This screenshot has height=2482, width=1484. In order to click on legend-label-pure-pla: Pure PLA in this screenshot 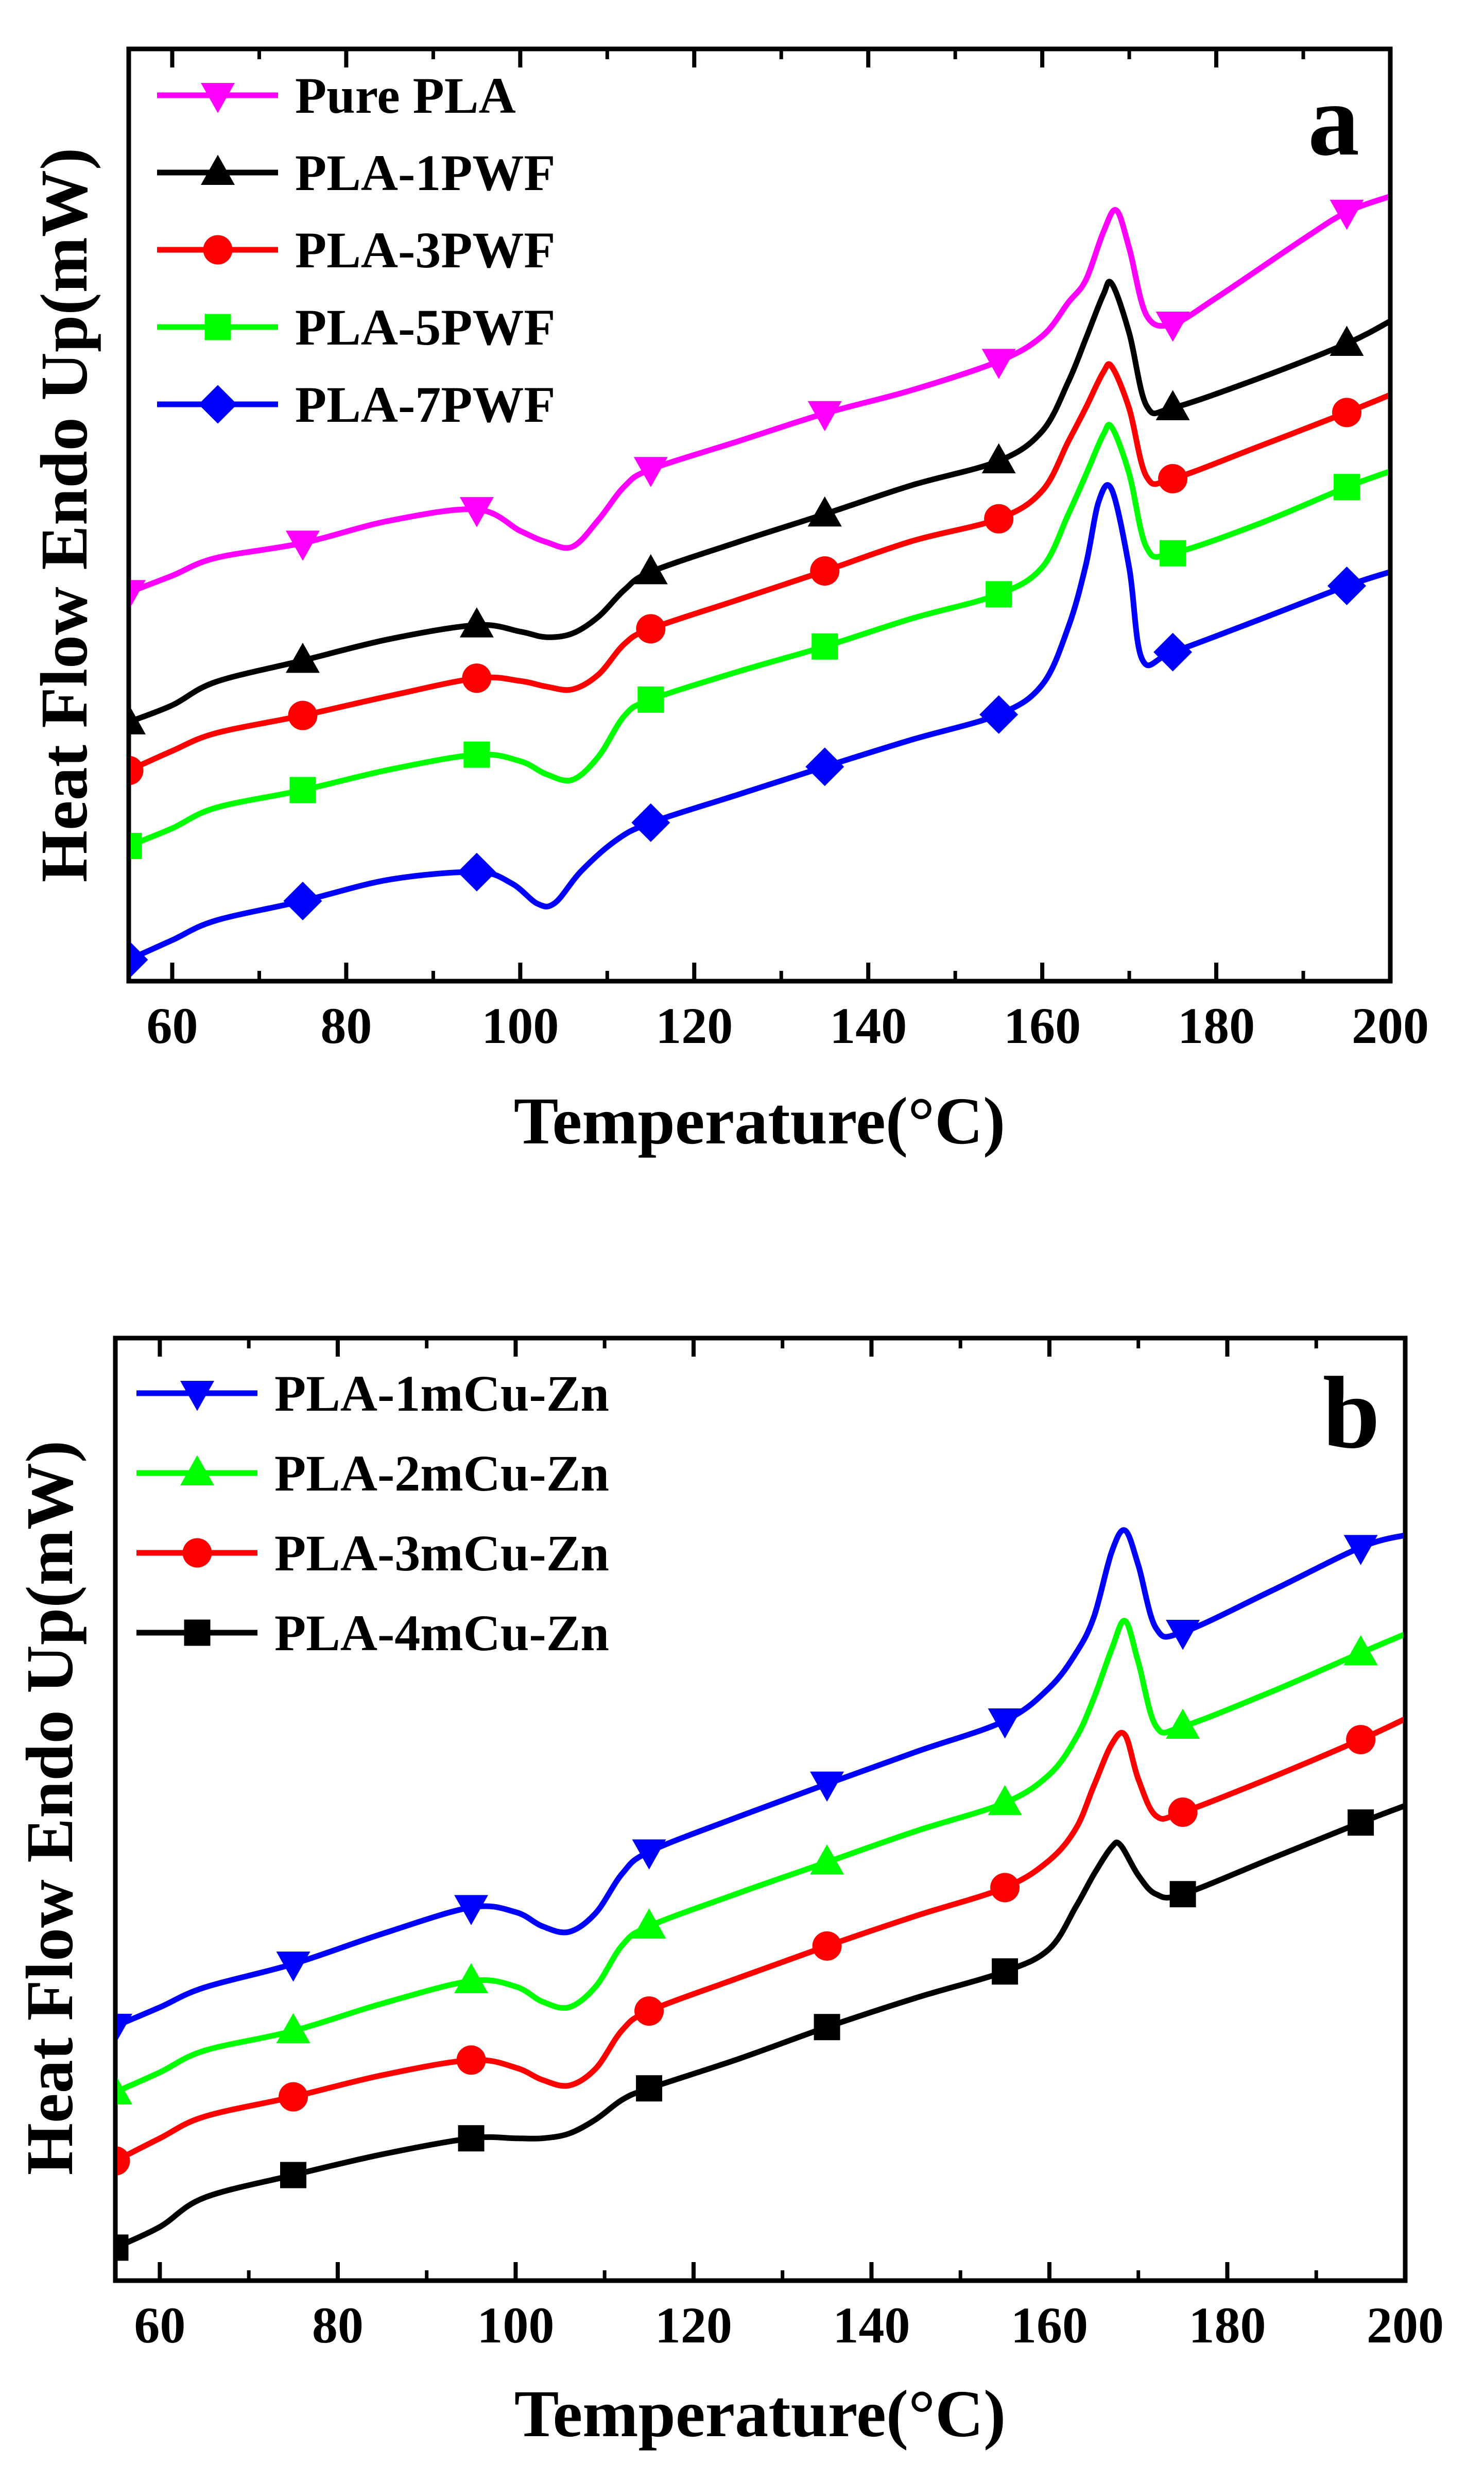, I will do `click(405, 95)`.